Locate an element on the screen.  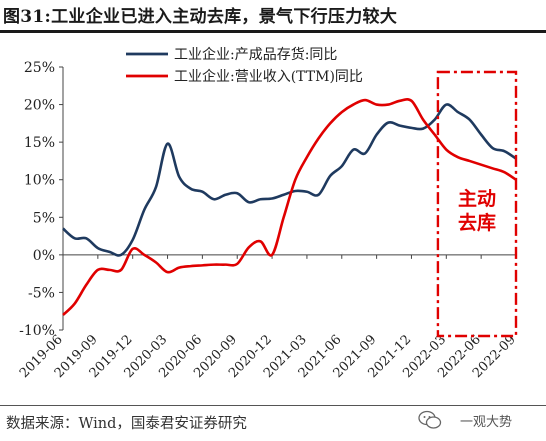
y-tick-label: 0% is located at coordinates (44, 256).